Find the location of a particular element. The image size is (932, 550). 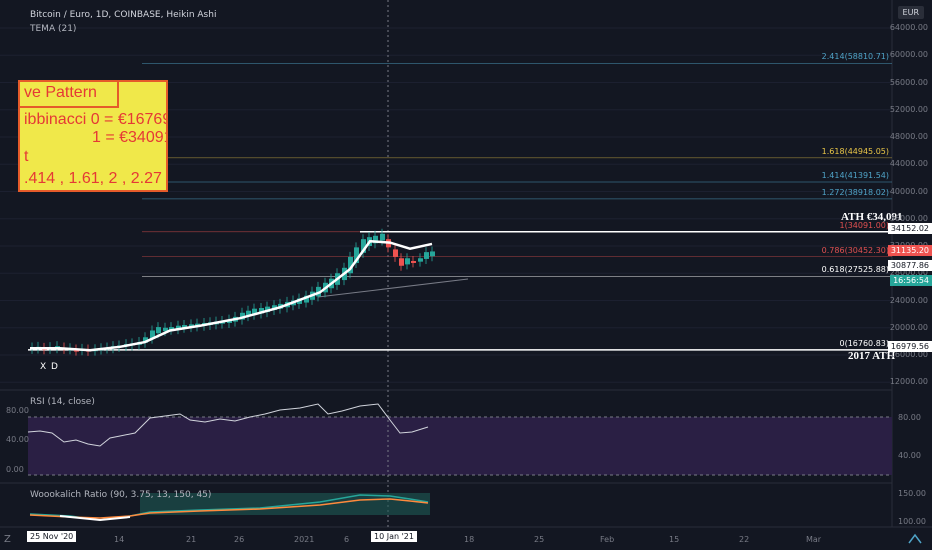

rsi-left-tick-40: 40.00 is located at coordinates (17, 439).